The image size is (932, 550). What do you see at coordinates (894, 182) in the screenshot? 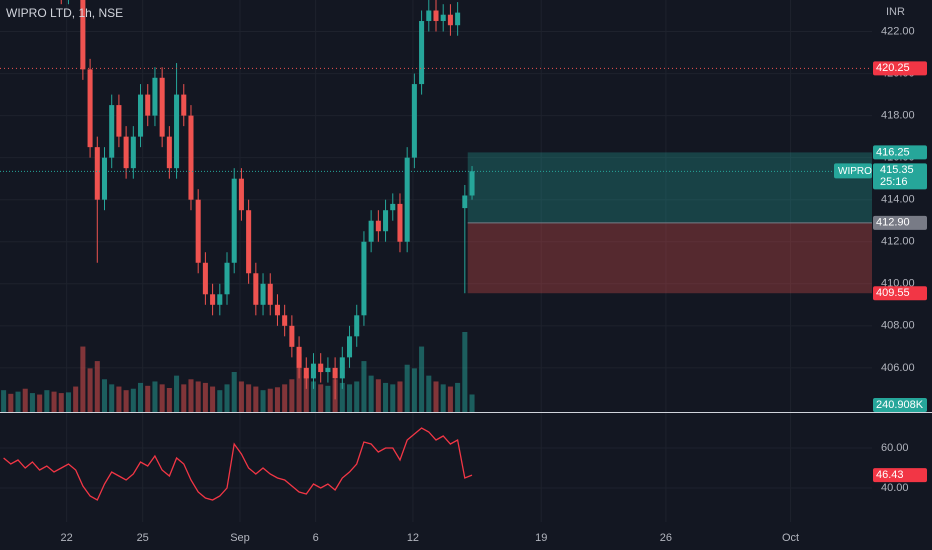
I see `countdown: 25:16` at bounding box center [894, 182].